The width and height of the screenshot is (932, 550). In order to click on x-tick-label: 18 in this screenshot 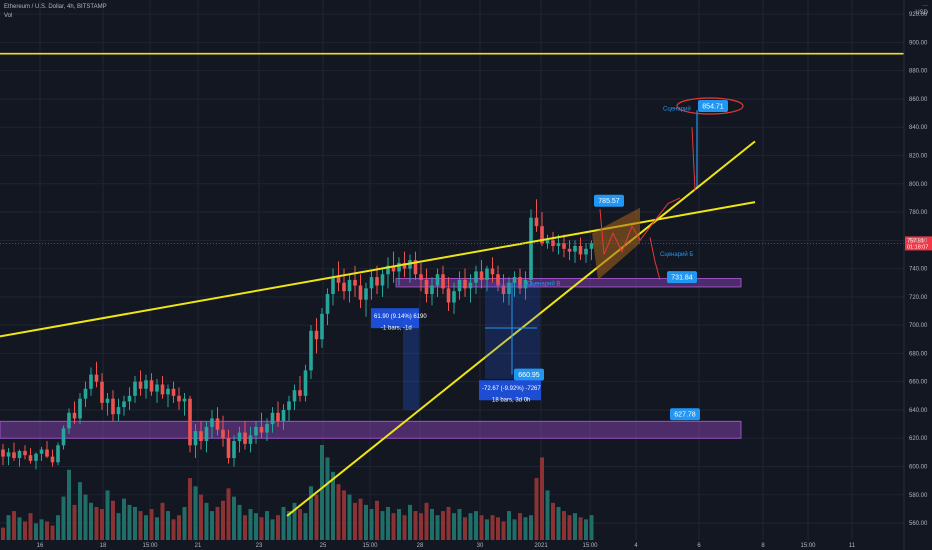, I will do `click(103, 546)`.